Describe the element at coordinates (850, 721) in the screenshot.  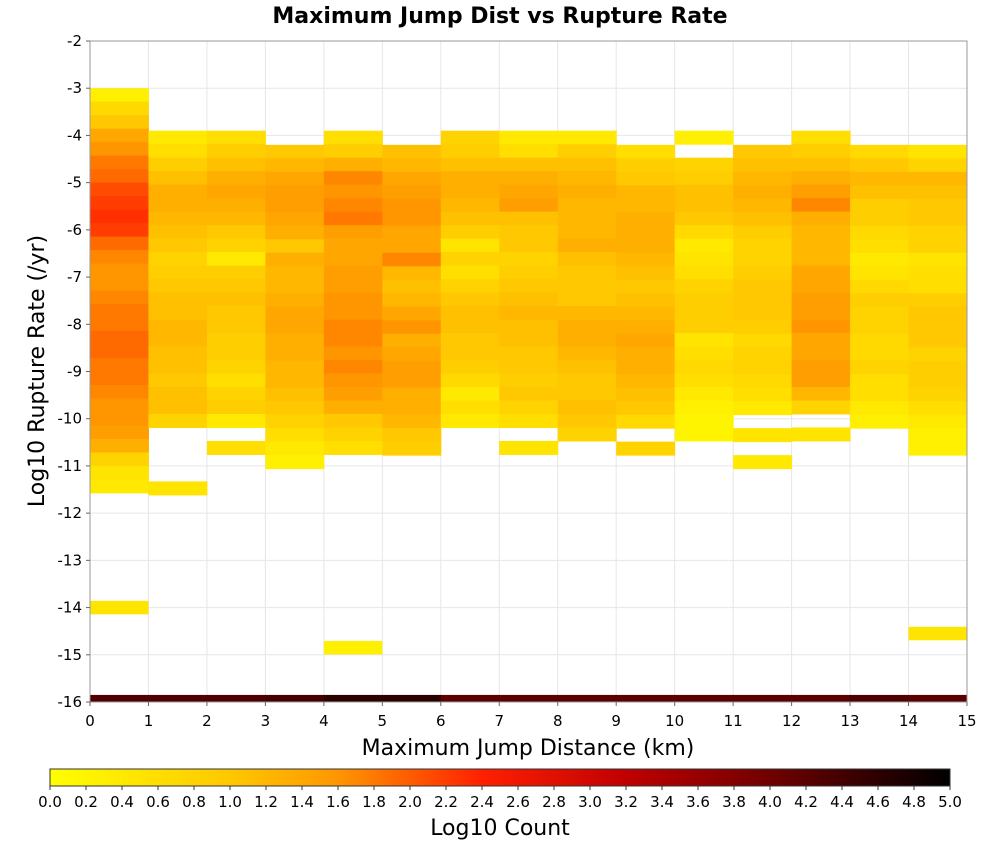
I see `x-tick-label: 13` at that location.